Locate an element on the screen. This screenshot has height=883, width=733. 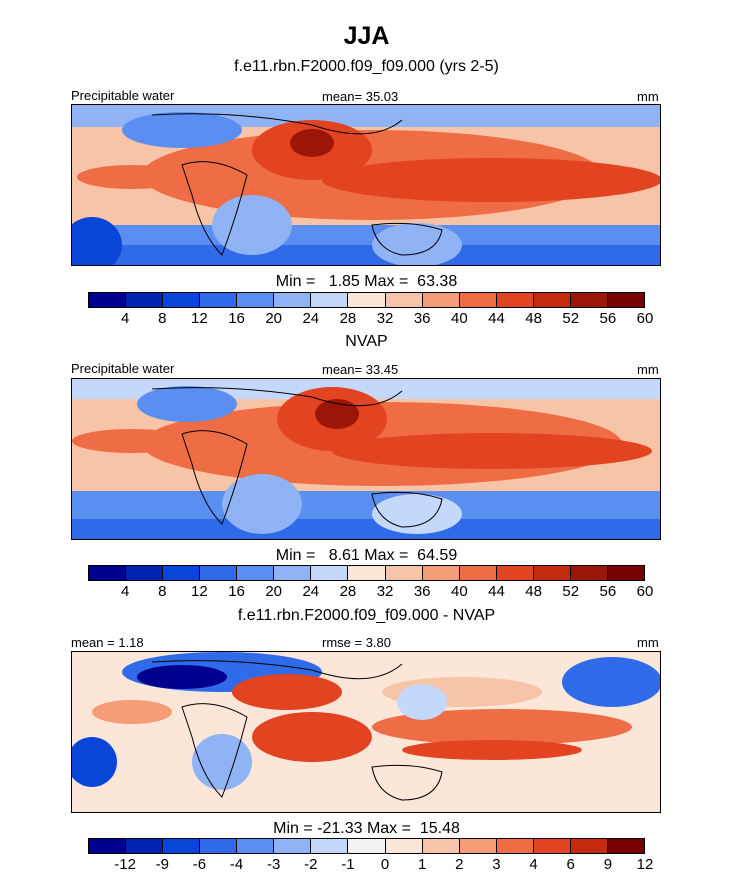
colorbar-tick-label: -4 is located at coordinates (236, 864).